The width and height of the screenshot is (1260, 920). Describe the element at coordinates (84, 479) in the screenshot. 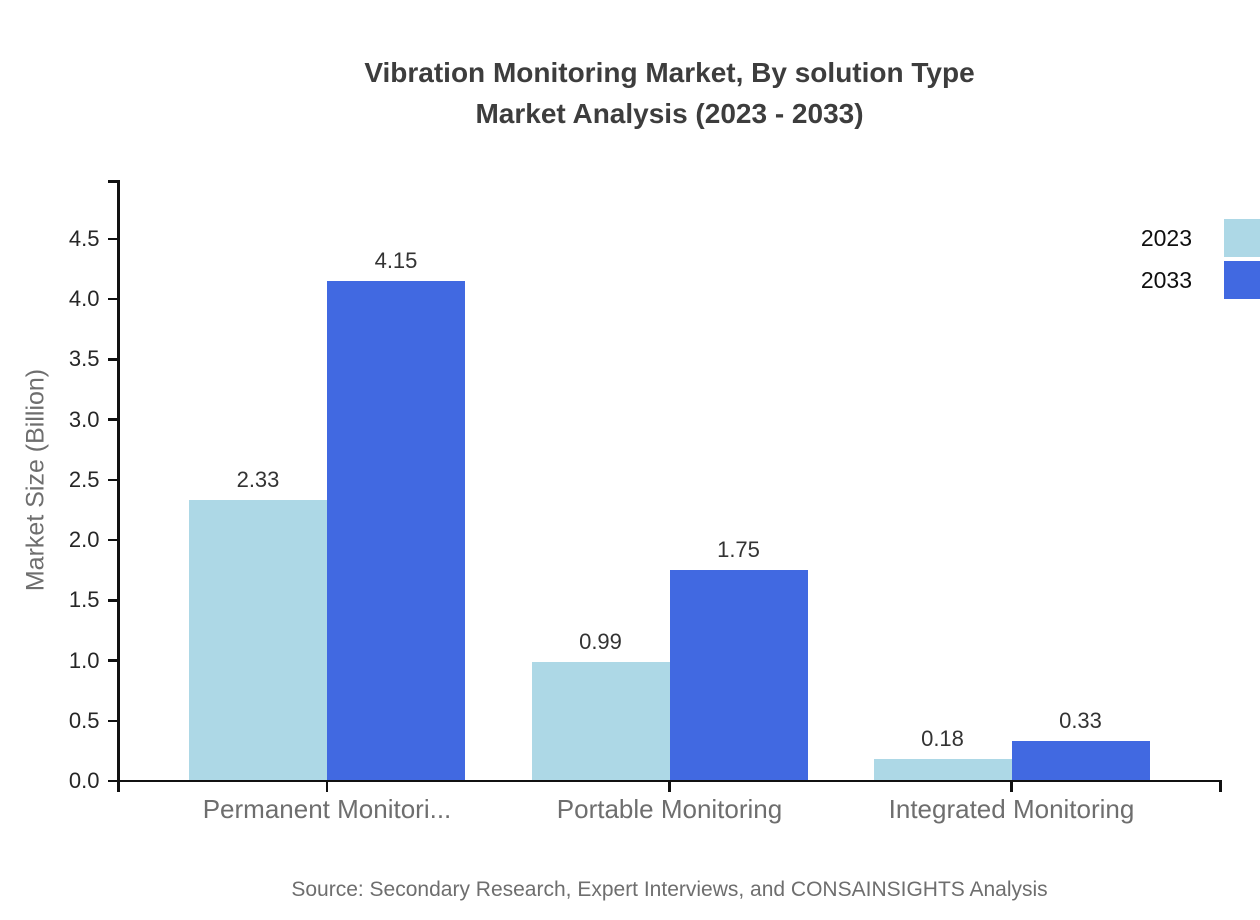

I see `y-axis-tick-label: 2.5` at that location.